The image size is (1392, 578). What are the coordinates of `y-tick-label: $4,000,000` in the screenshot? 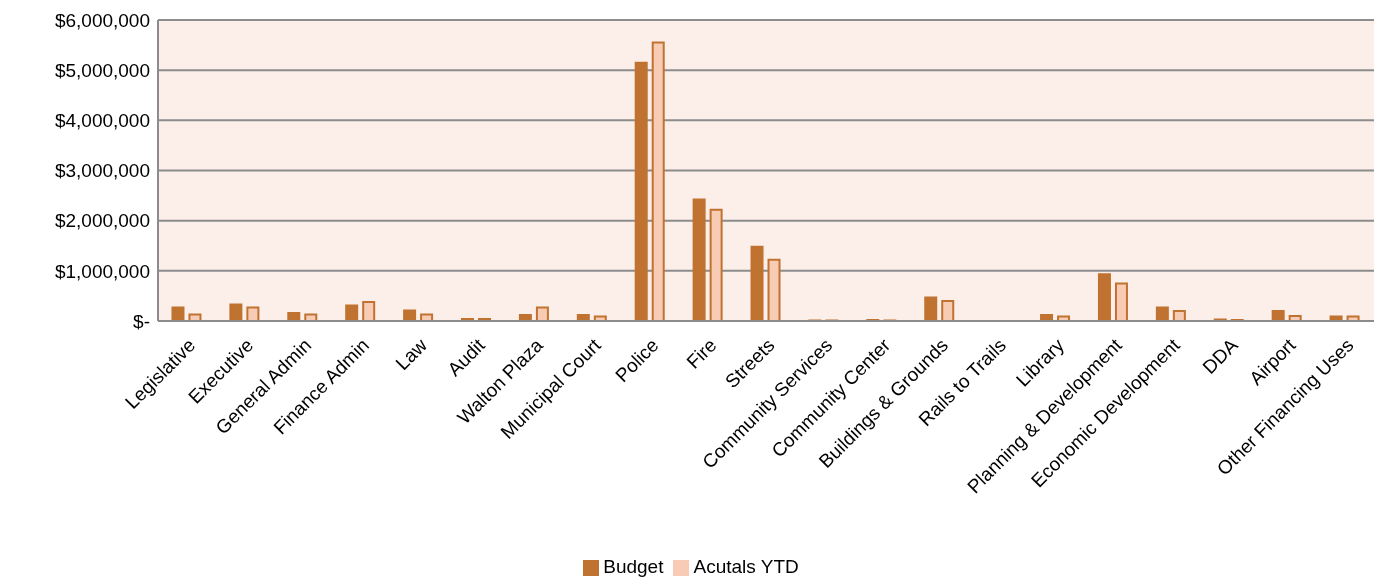 It's located at (102, 121).